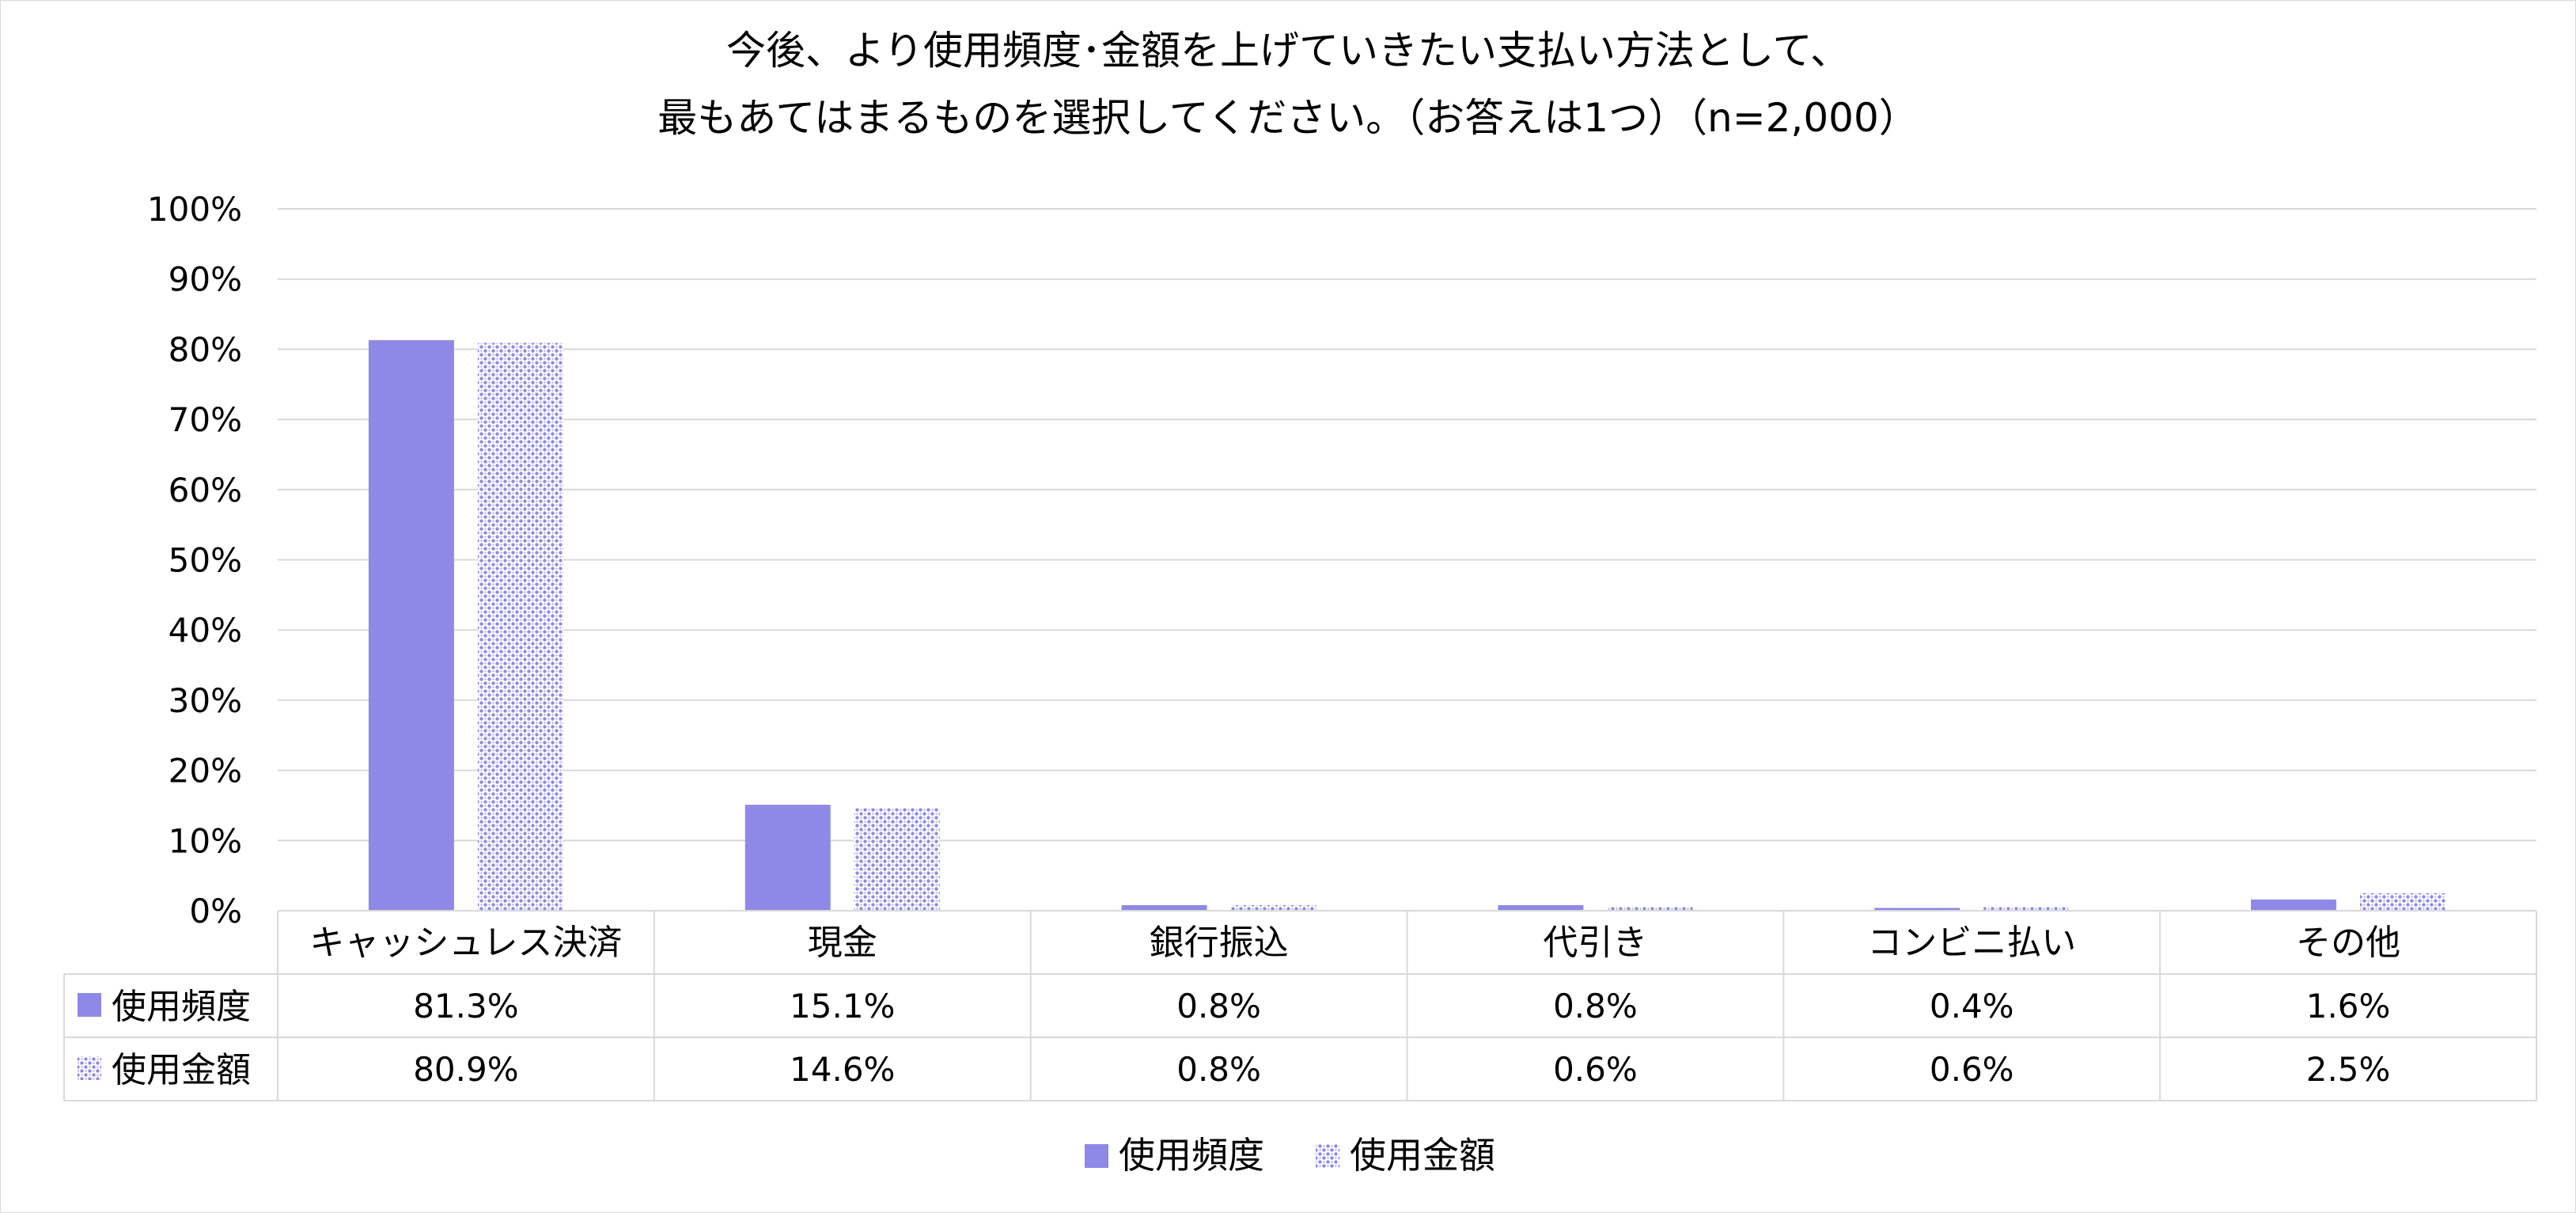 The image size is (2576, 1213). Describe the element at coordinates (194, 210) in the screenshot. I see `y-tick-label: 100%` at that location.